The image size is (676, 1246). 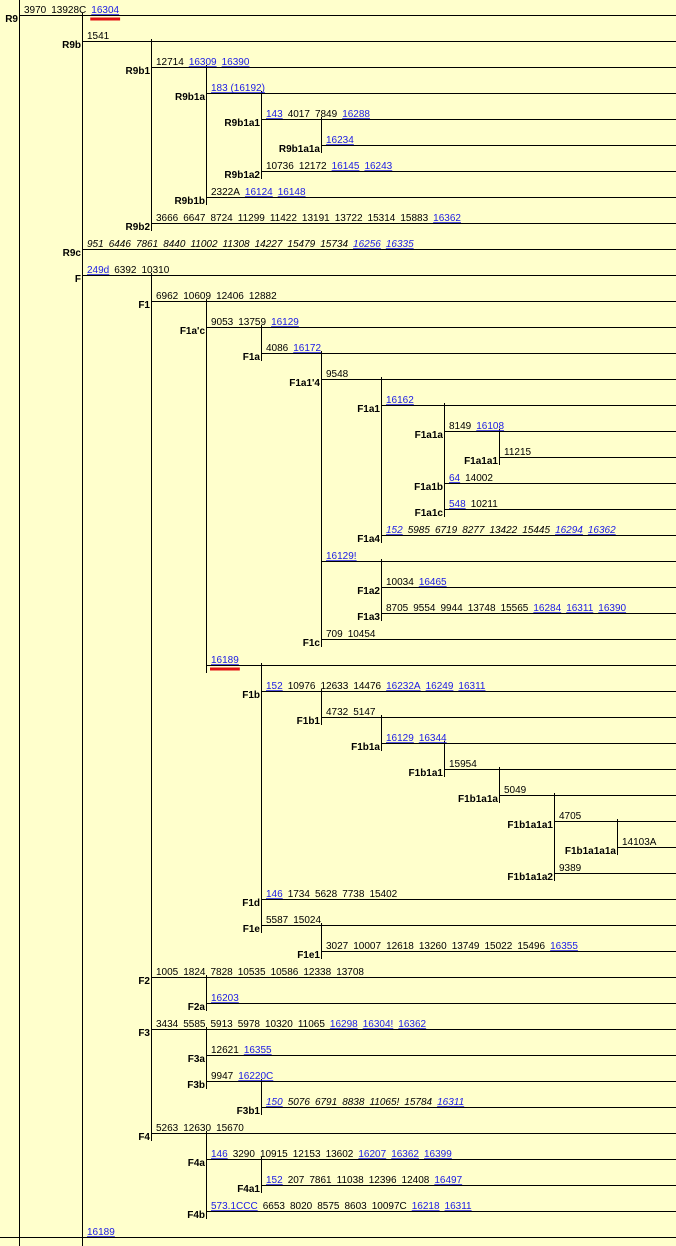 I want to click on mutation-F4b-0: 573.1CCC, so click(x=234, y=1206).